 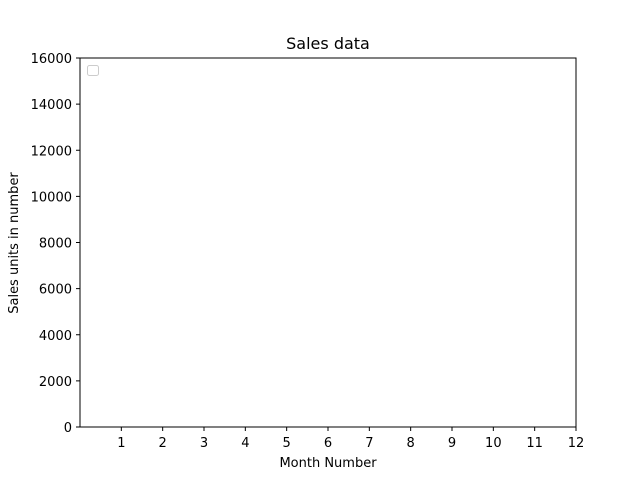 What do you see at coordinates (534, 443) in the screenshot?
I see `x-tick-label: 11` at bounding box center [534, 443].